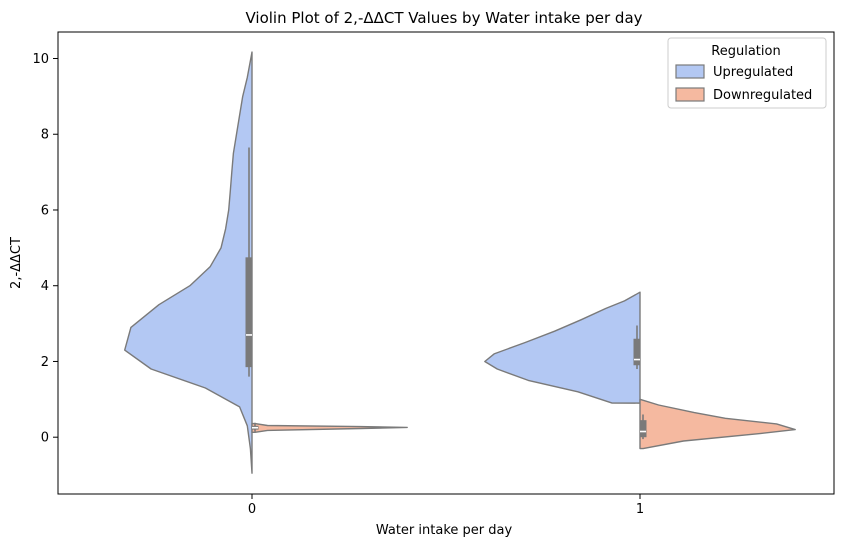 This screenshot has width=841, height=547. Describe the element at coordinates (690, 94) in the screenshot. I see `legend-swatch-downregulated` at that location.